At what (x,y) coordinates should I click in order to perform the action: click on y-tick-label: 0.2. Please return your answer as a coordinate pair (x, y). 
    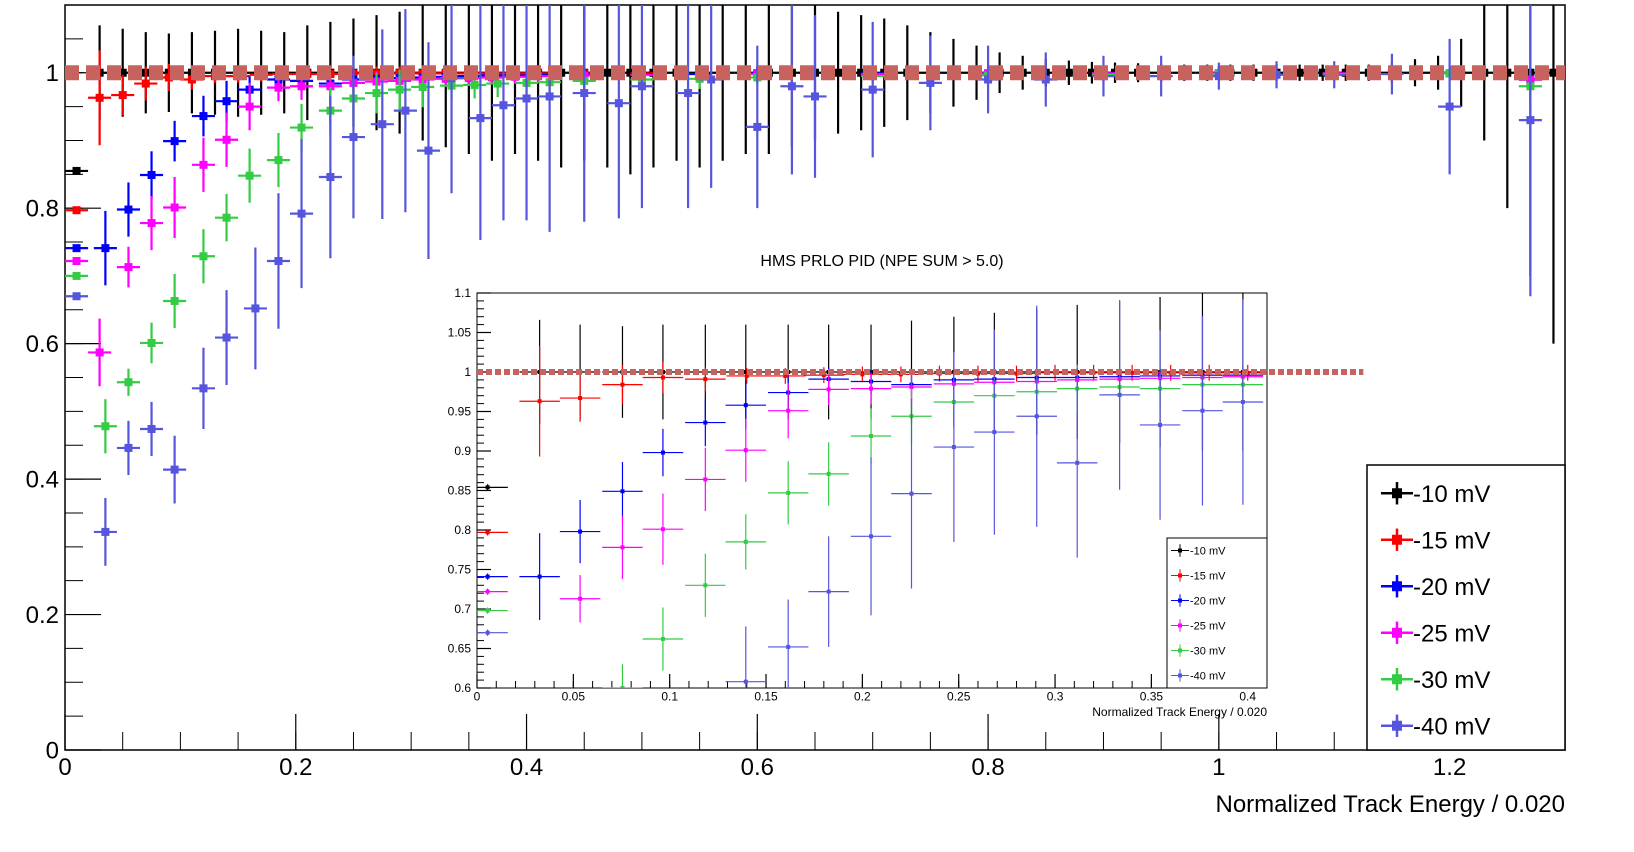
    Looking at the image, I should click on (42, 615).